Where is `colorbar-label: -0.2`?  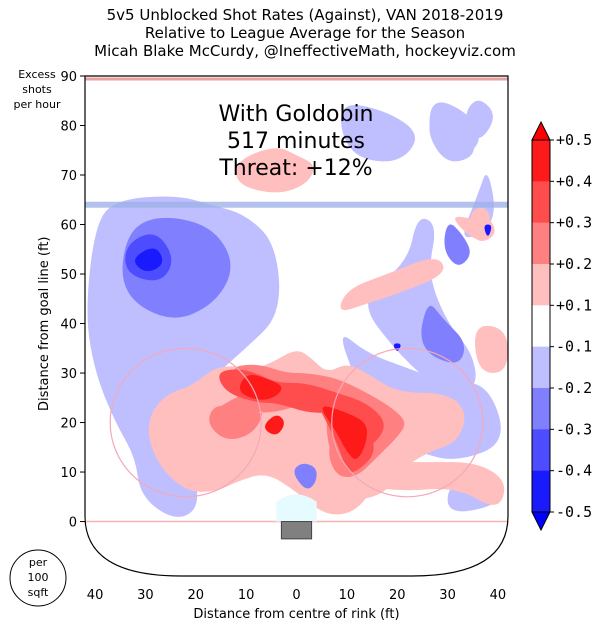
colorbar-label: -0.2 is located at coordinates (574, 388).